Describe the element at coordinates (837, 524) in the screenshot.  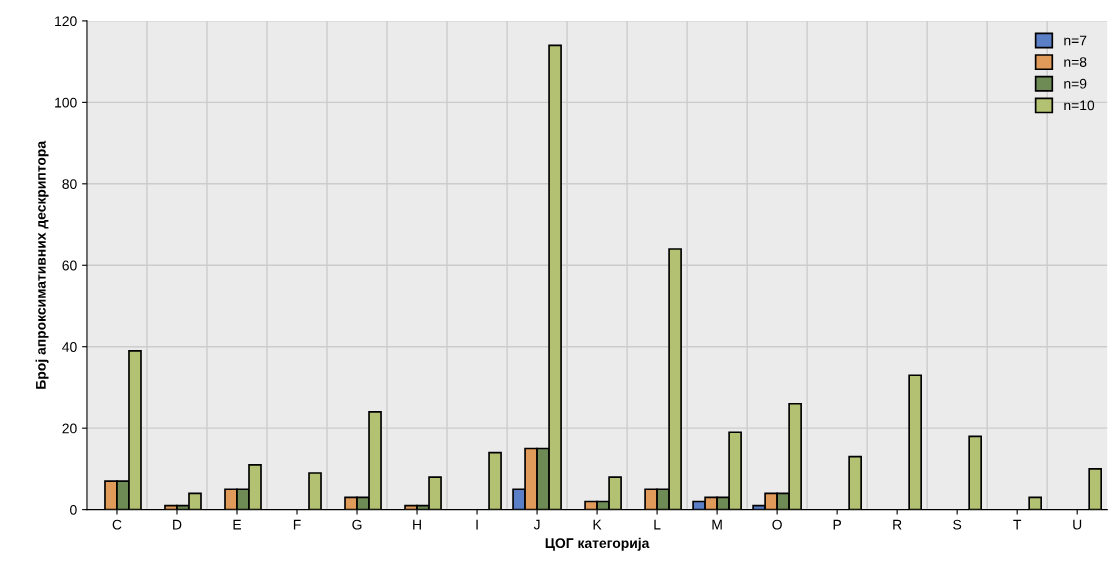
I see `x-tick-label: P` at that location.